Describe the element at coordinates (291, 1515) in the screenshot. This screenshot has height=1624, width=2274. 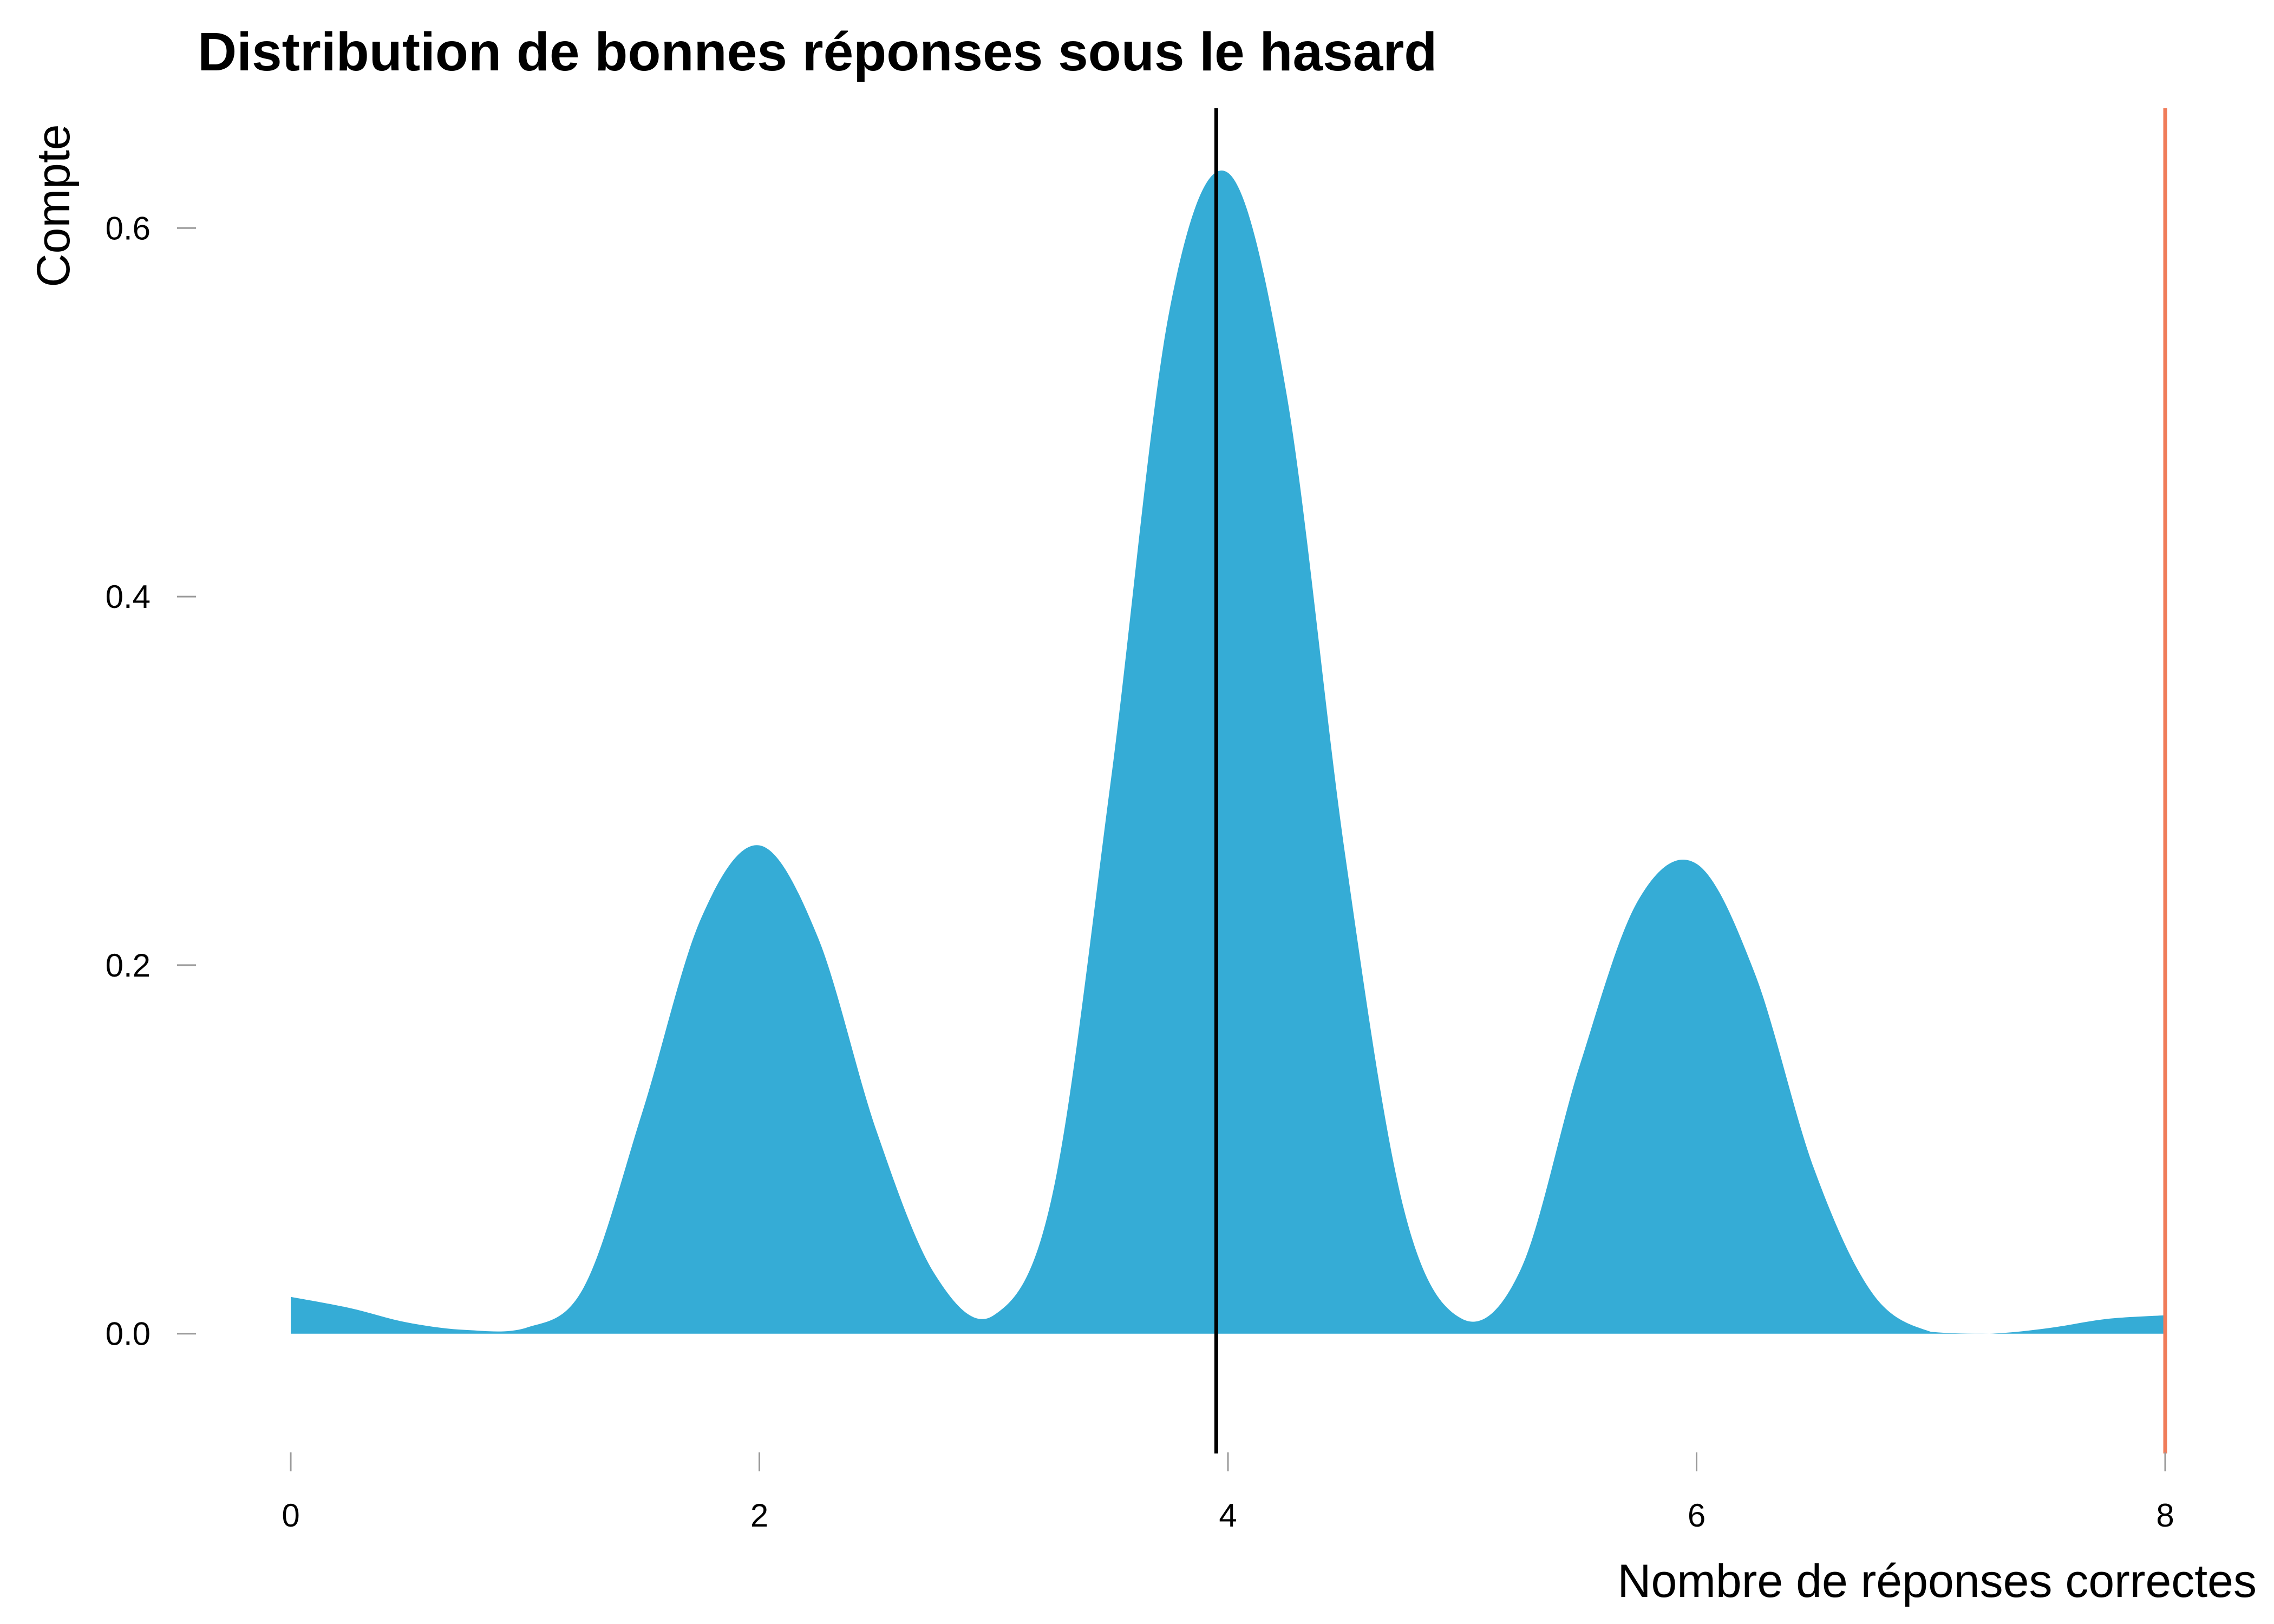
I see `x-tick-label: 0` at that location.